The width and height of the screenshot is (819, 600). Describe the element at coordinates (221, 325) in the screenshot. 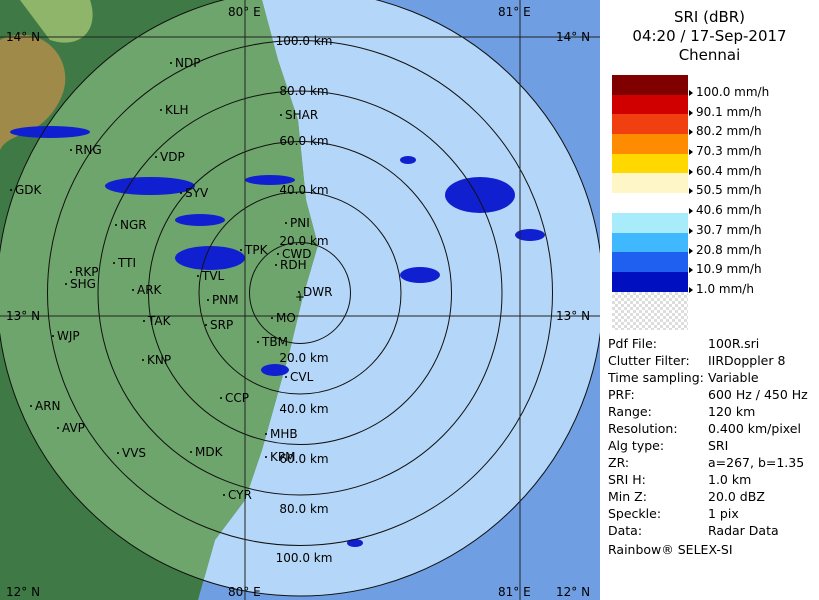

I see `place-label: SRP` at that location.